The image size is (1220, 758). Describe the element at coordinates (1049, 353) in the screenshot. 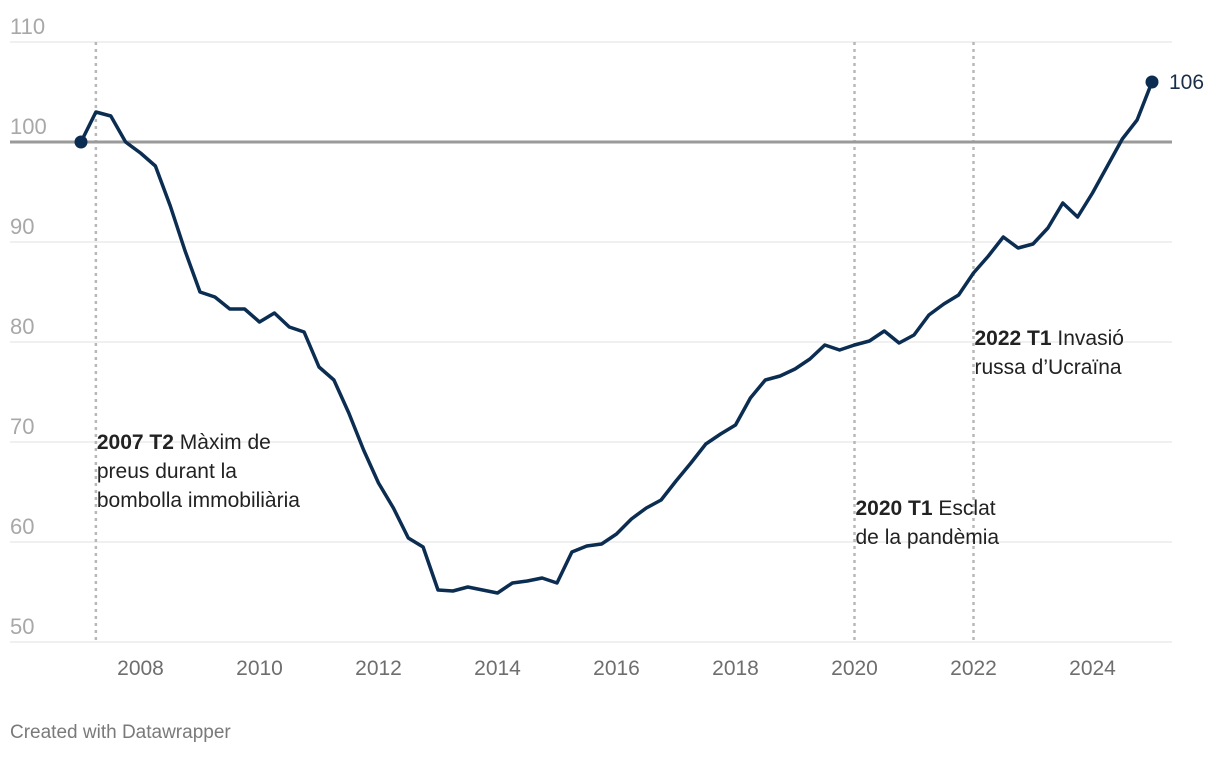

I see `annotation-3: 2022 T1 Invasió russa d’Ucraïna` at that location.